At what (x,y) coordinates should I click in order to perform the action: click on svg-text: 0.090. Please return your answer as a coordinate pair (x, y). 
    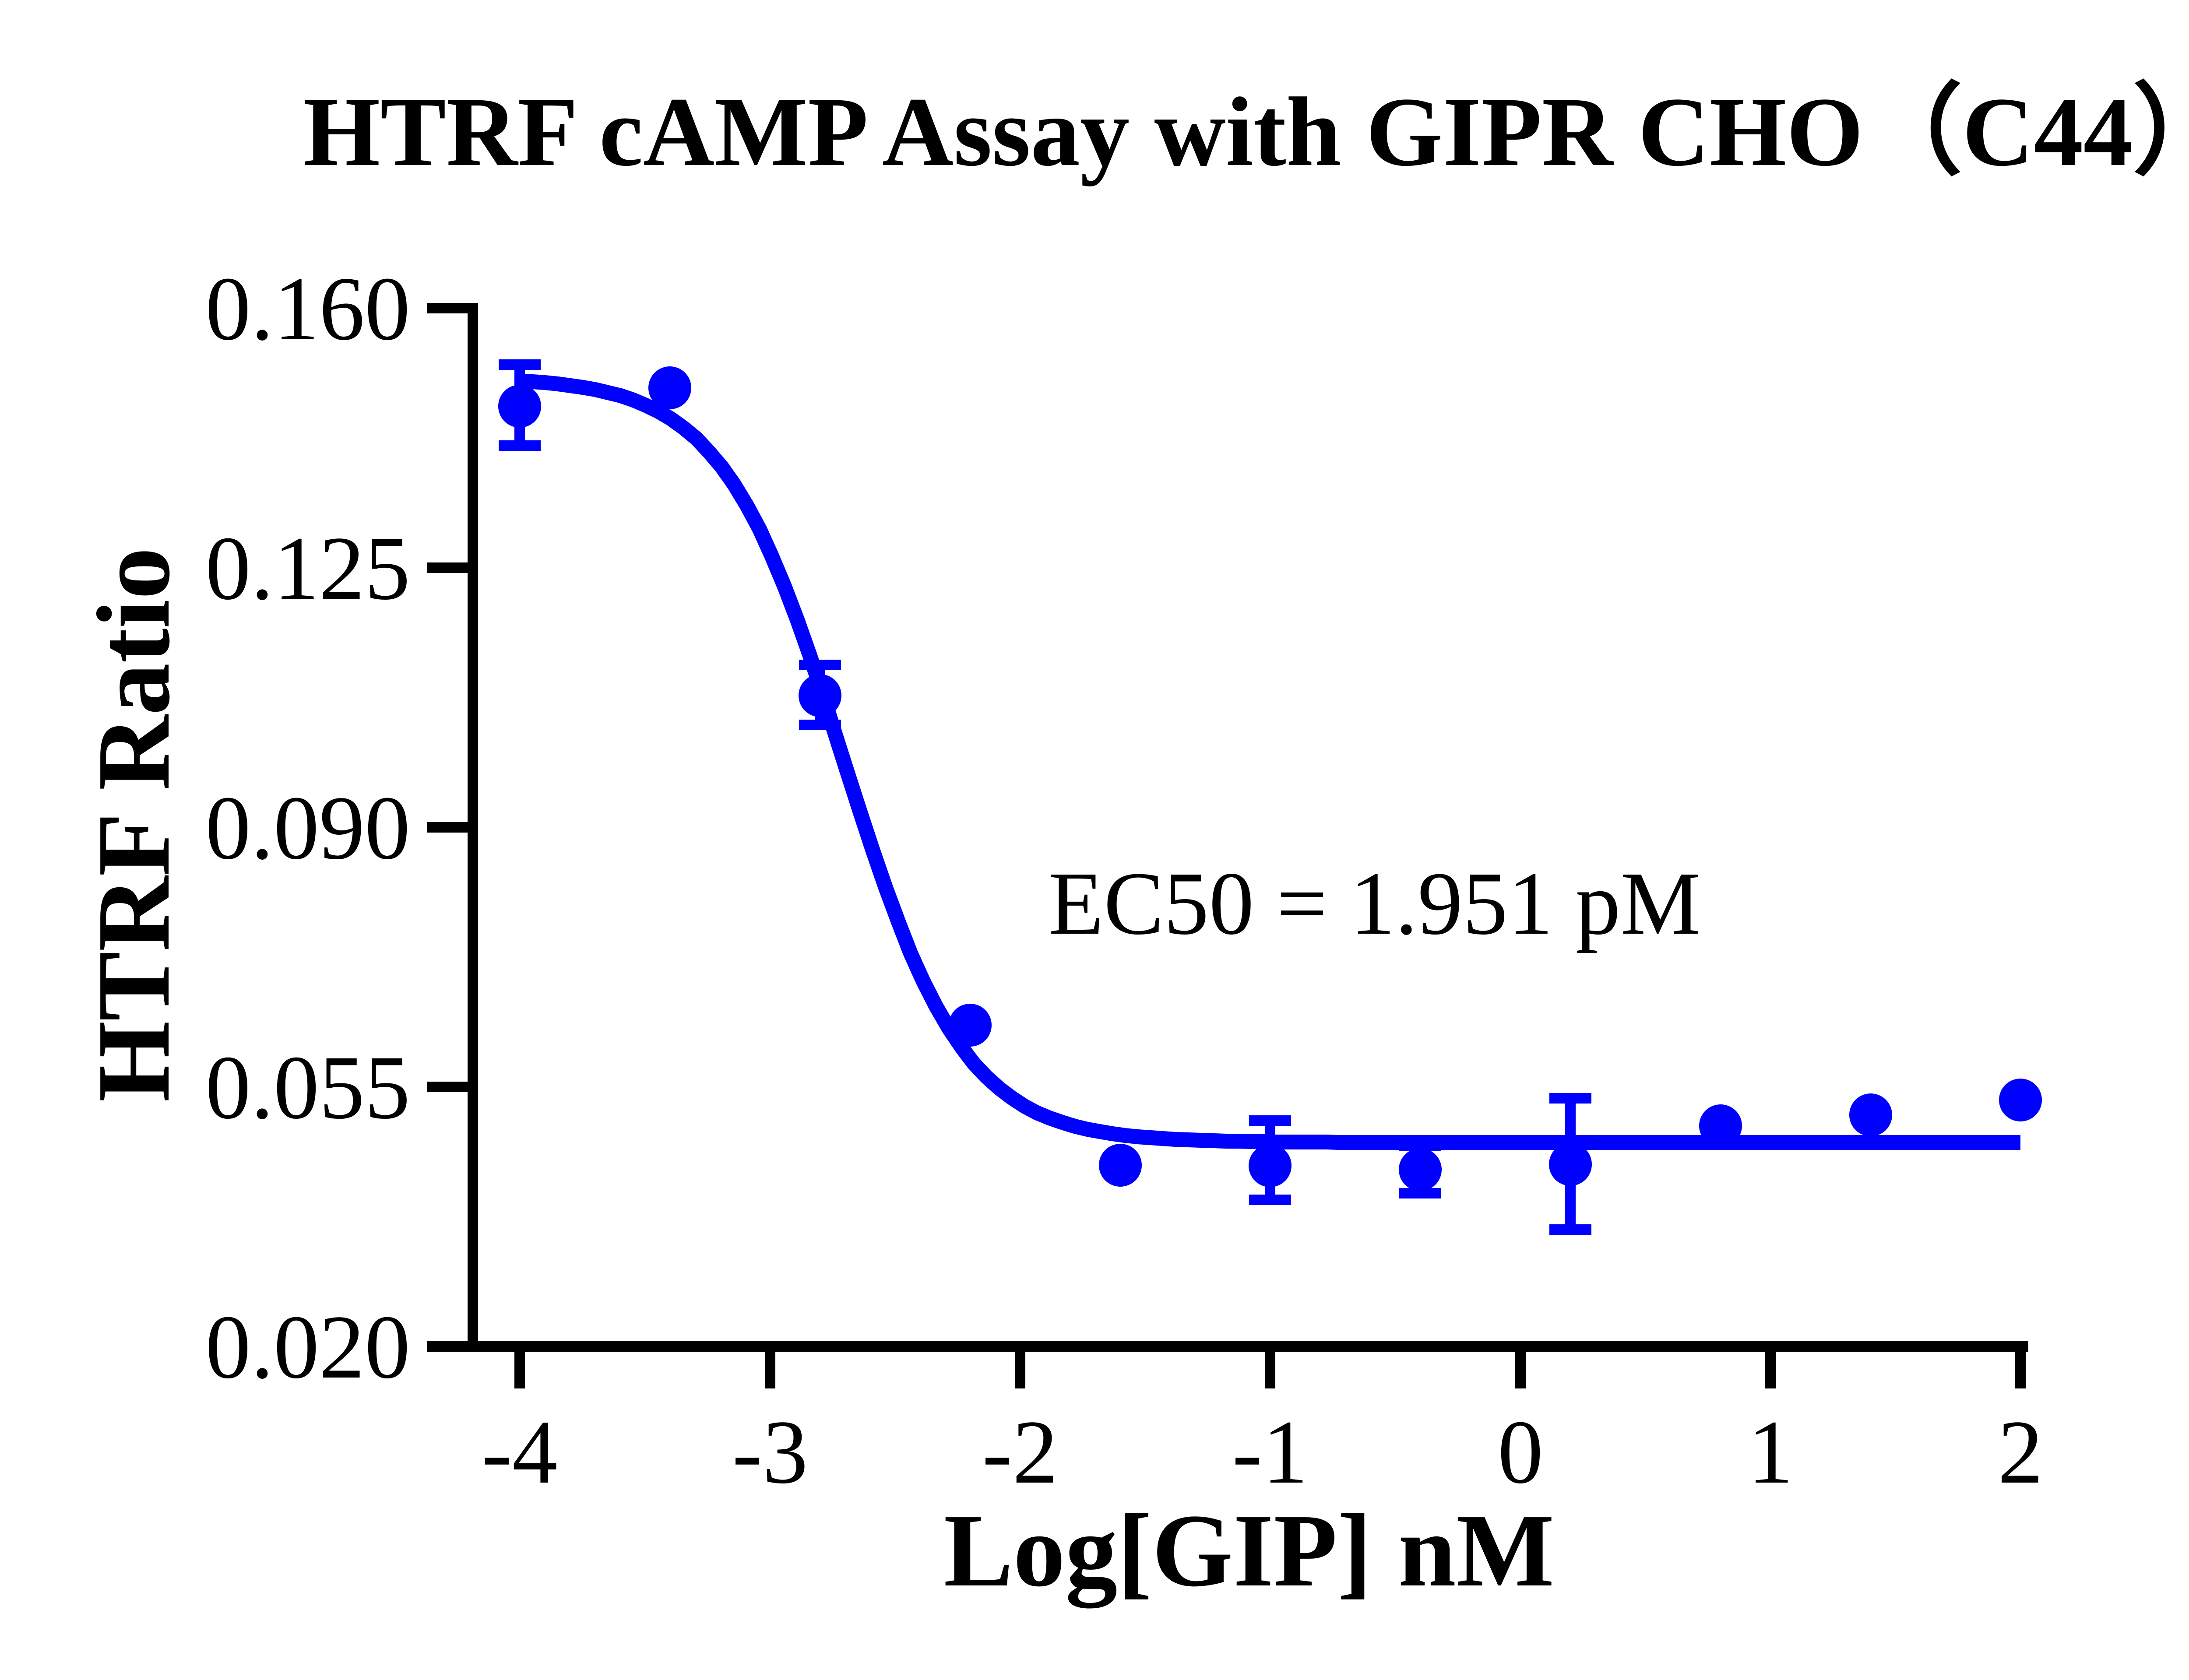
    Looking at the image, I should click on (308, 827).